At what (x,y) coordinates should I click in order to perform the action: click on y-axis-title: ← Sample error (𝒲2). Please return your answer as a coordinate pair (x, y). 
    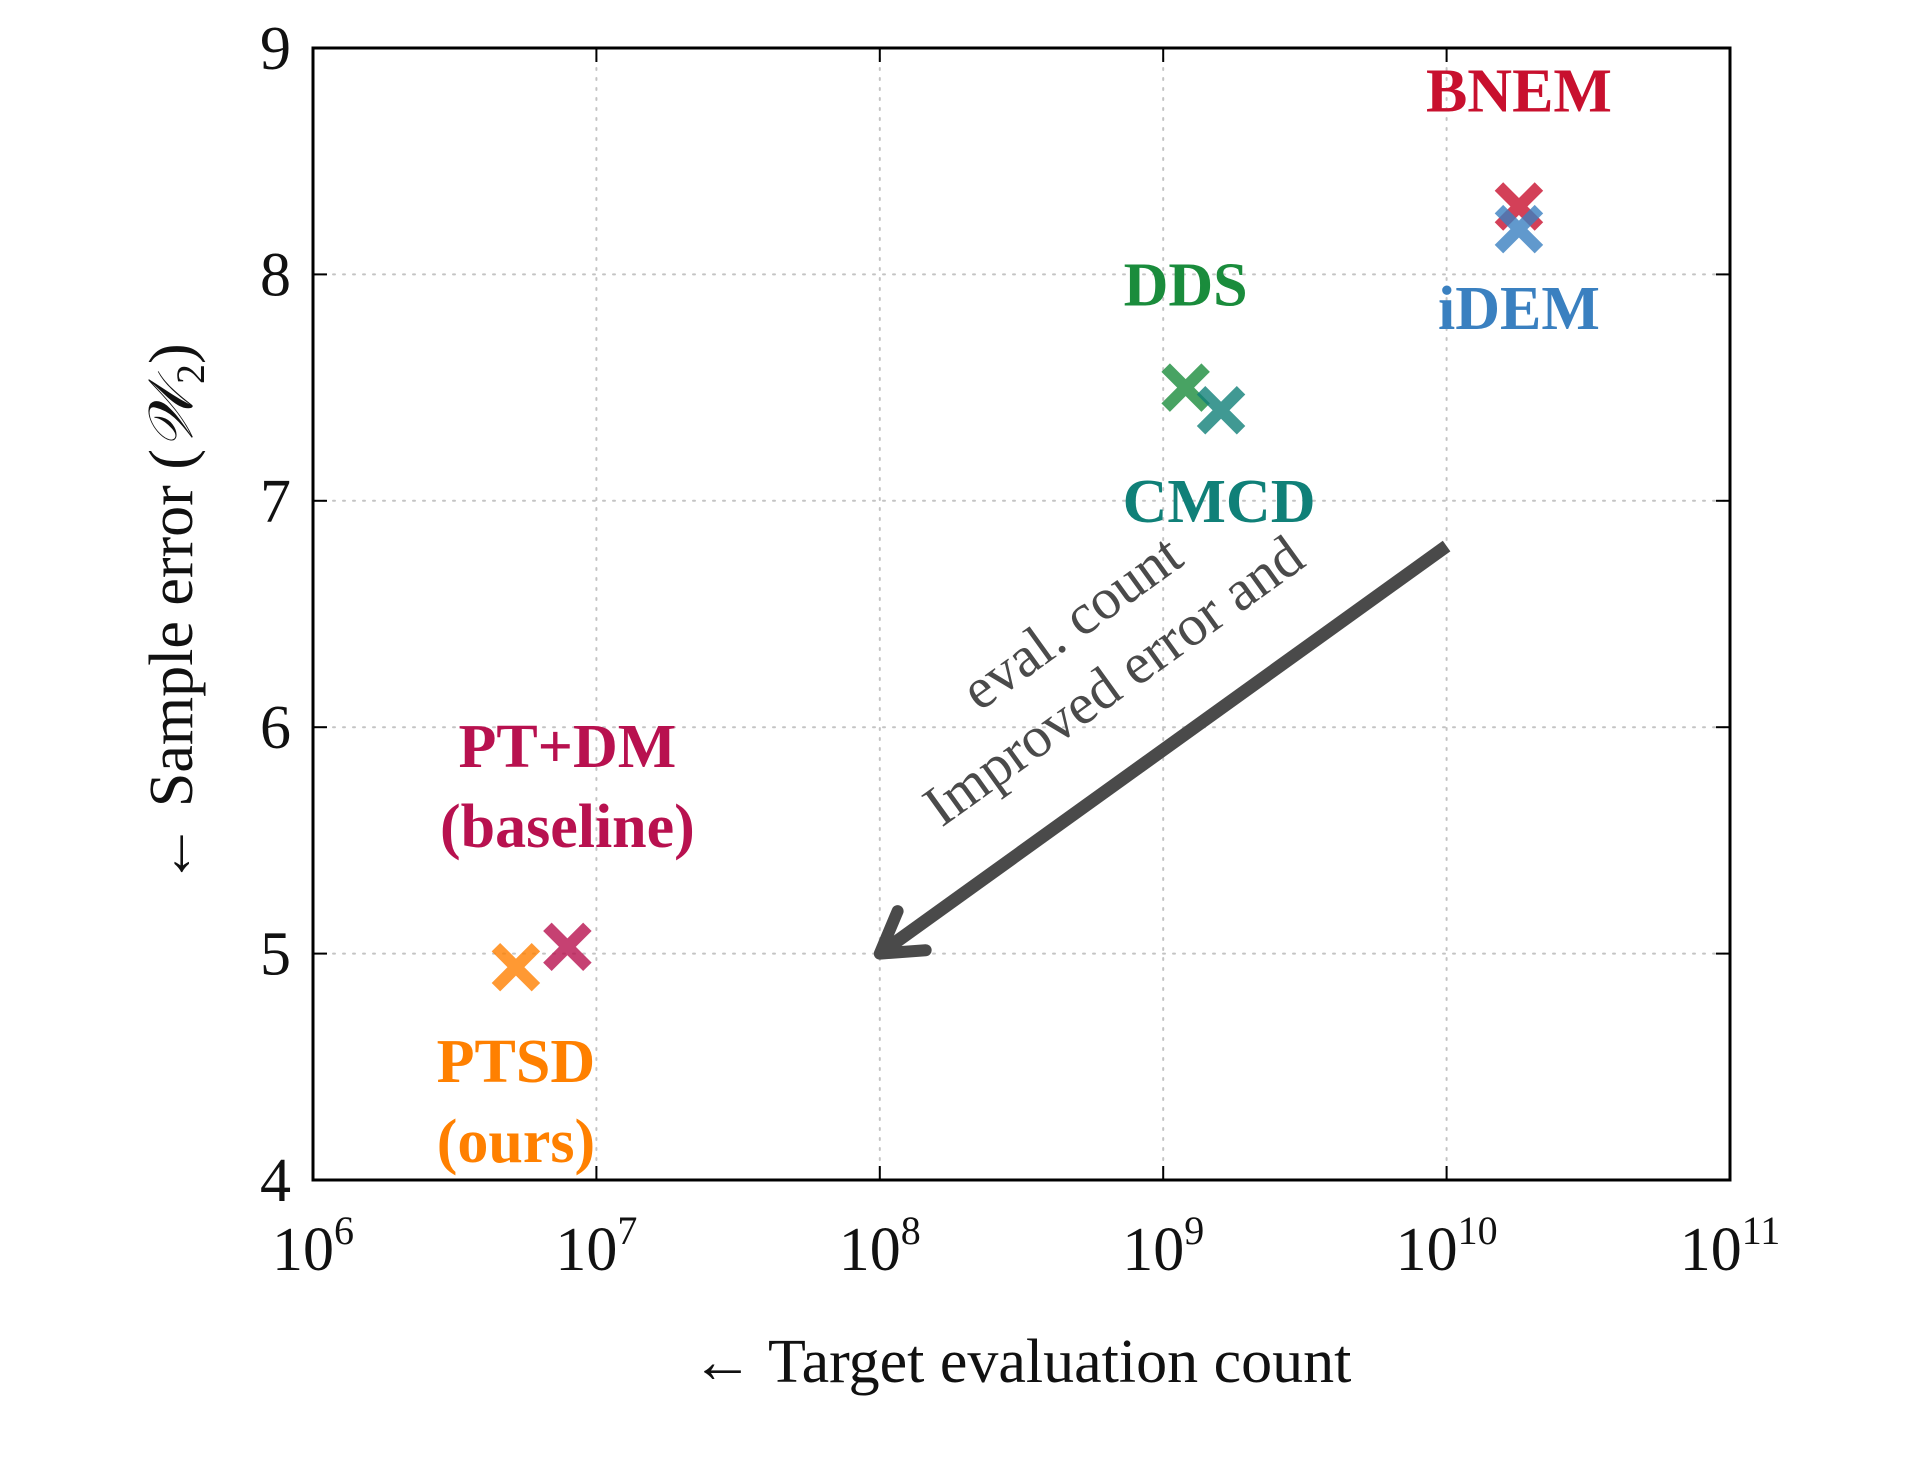
    Looking at the image, I should click on (175, 613).